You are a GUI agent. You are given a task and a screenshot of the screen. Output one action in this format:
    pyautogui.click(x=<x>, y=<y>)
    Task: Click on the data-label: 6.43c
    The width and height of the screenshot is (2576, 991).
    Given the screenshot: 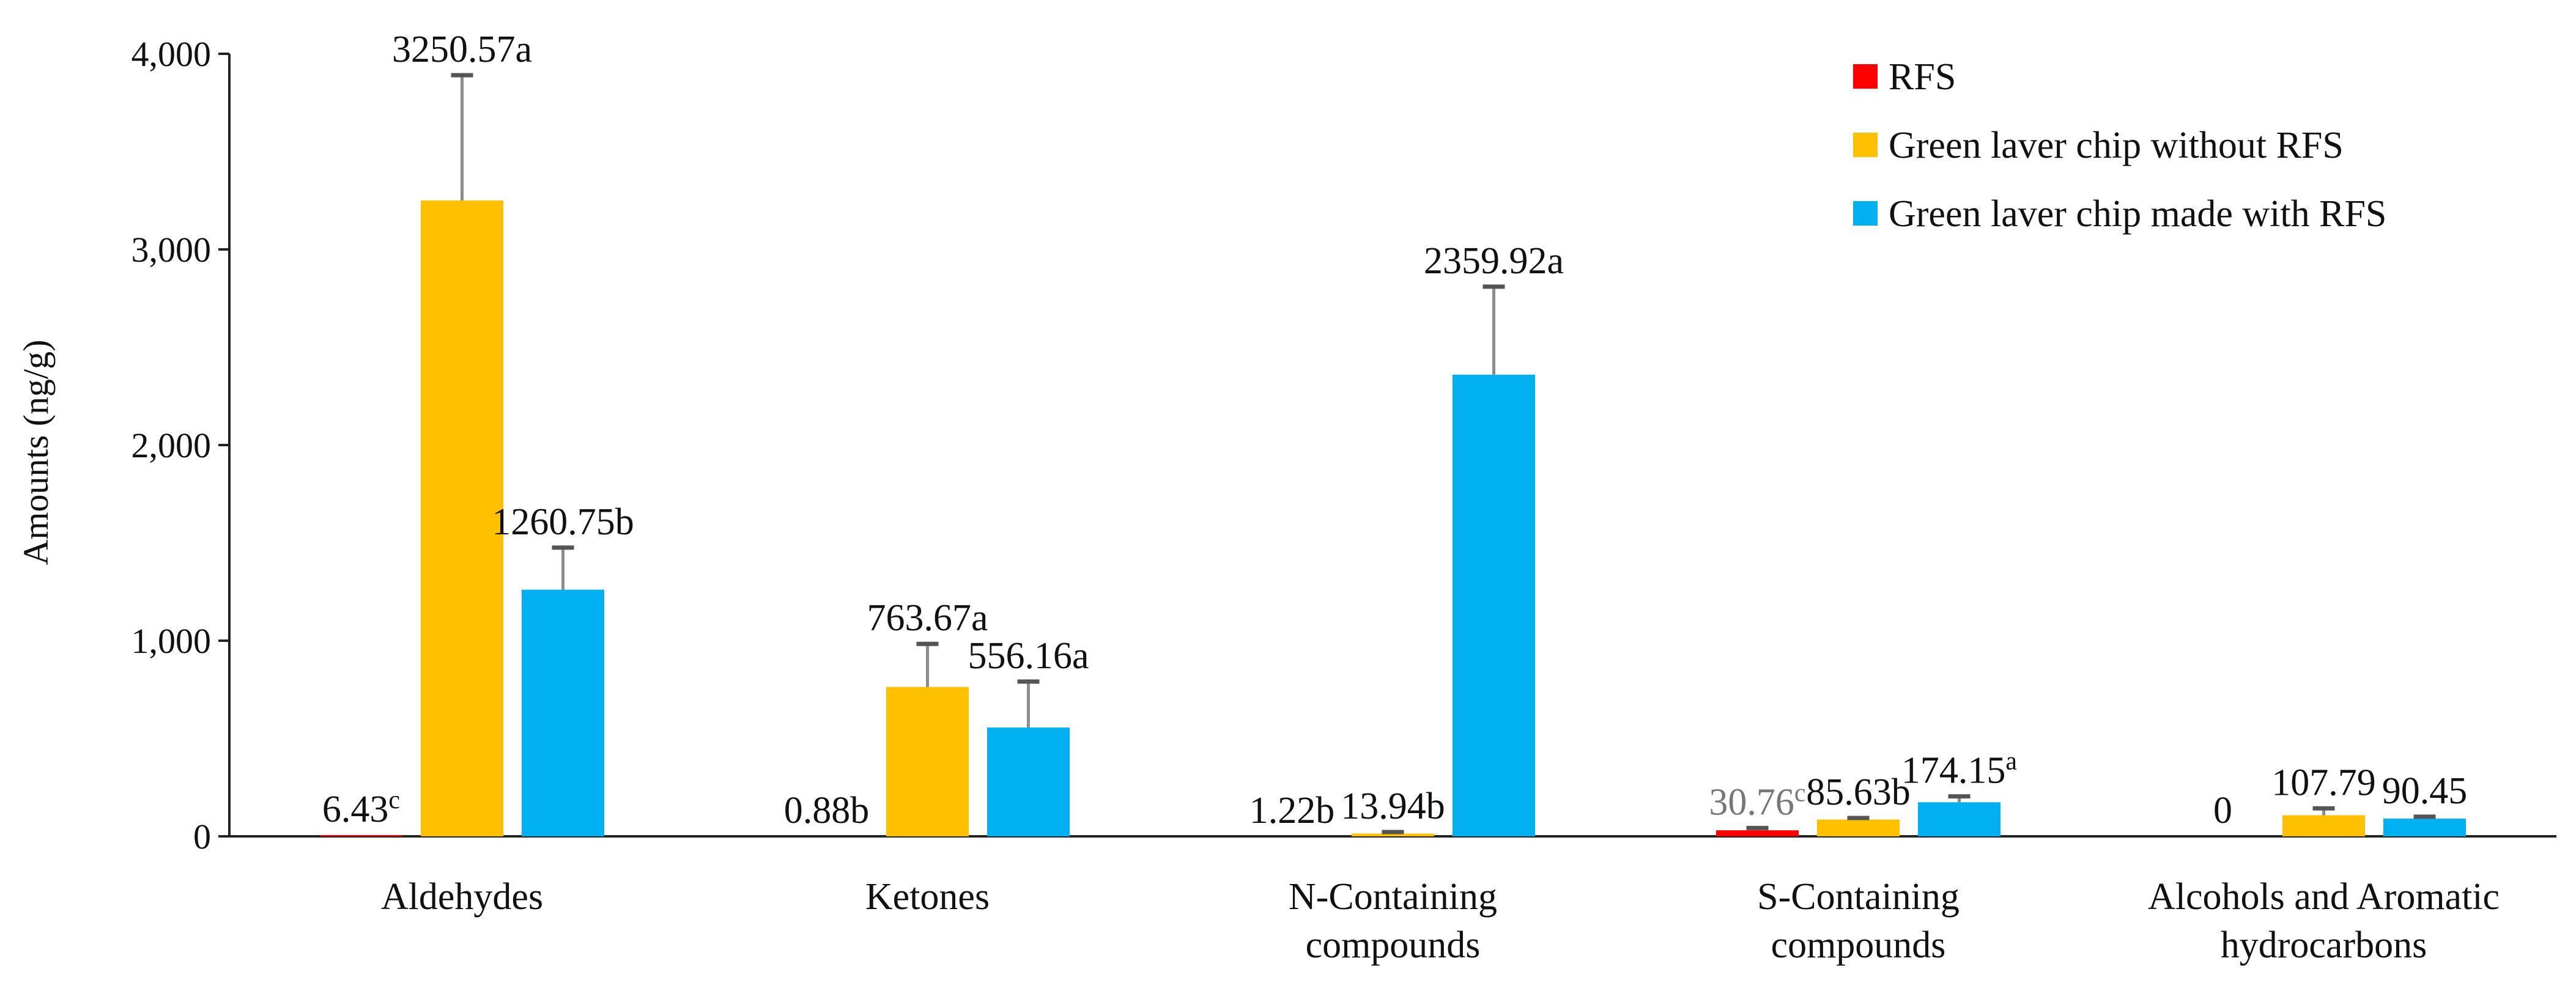 What is the action you would take?
    pyautogui.click(x=361, y=808)
    